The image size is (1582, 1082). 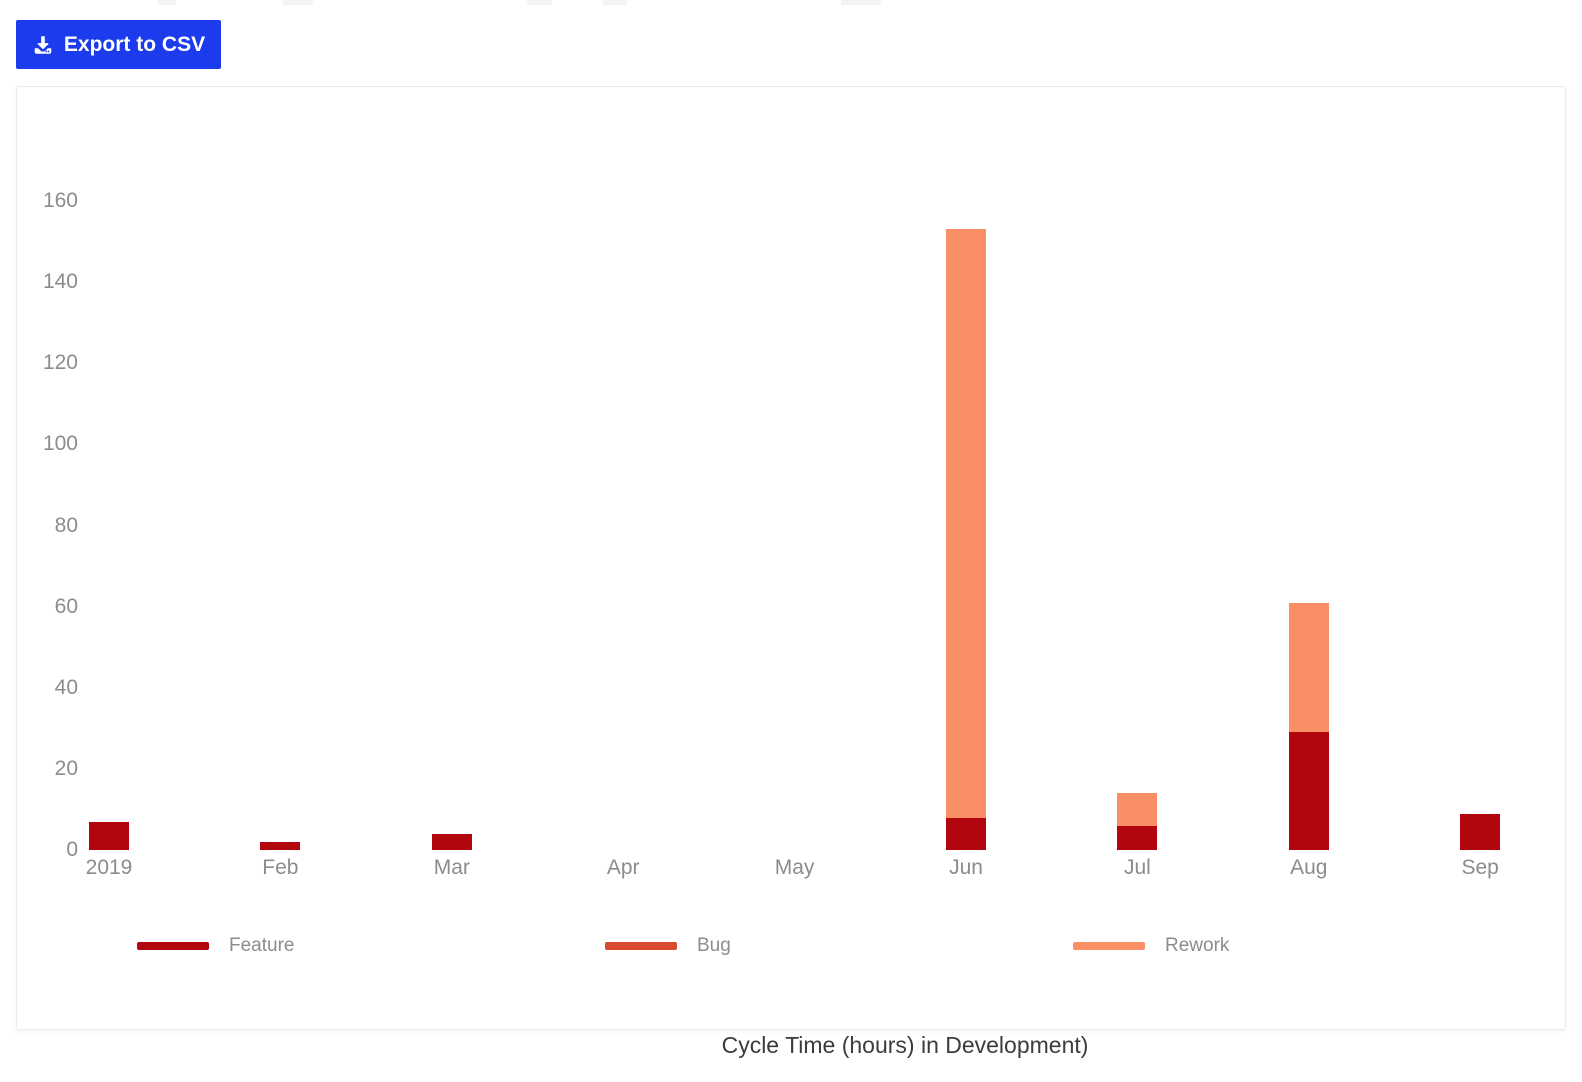 I want to click on x-axis-label-feb: Feb, so click(x=280, y=867).